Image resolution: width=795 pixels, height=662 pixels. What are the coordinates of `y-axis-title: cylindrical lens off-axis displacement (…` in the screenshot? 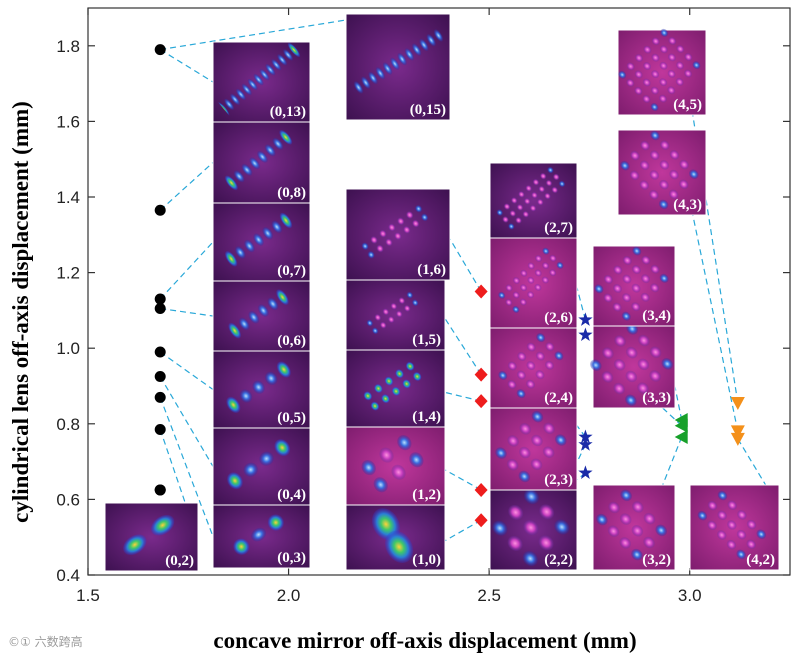 It's located at (20, 312).